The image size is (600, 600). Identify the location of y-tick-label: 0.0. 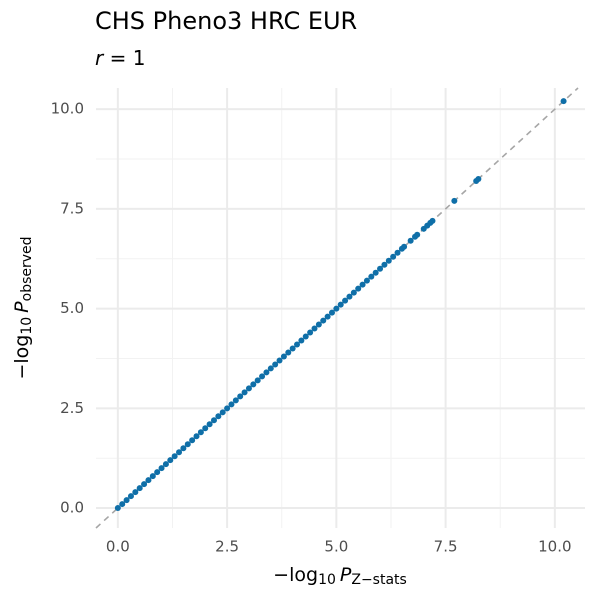
(72, 508).